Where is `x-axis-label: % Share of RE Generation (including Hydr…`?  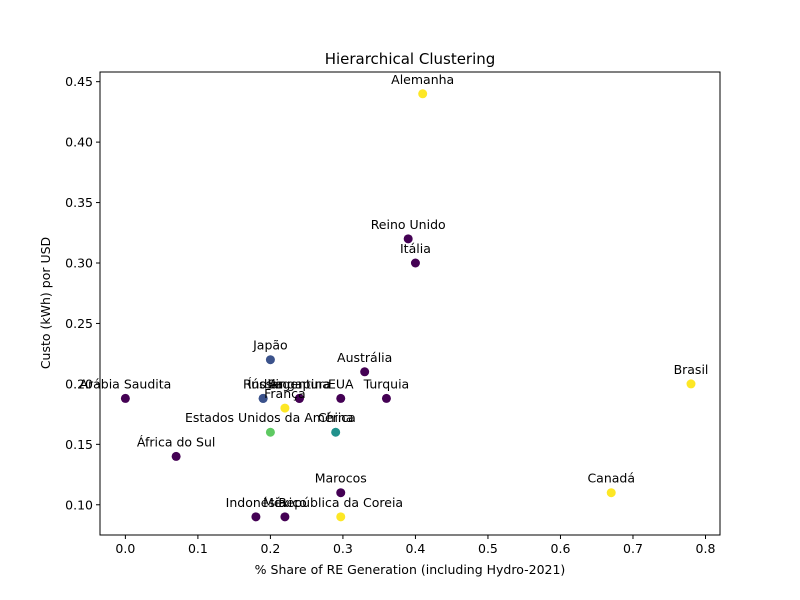 x-axis-label: % Share of RE Generation (including Hydr… is located at coordinates (410, 569).